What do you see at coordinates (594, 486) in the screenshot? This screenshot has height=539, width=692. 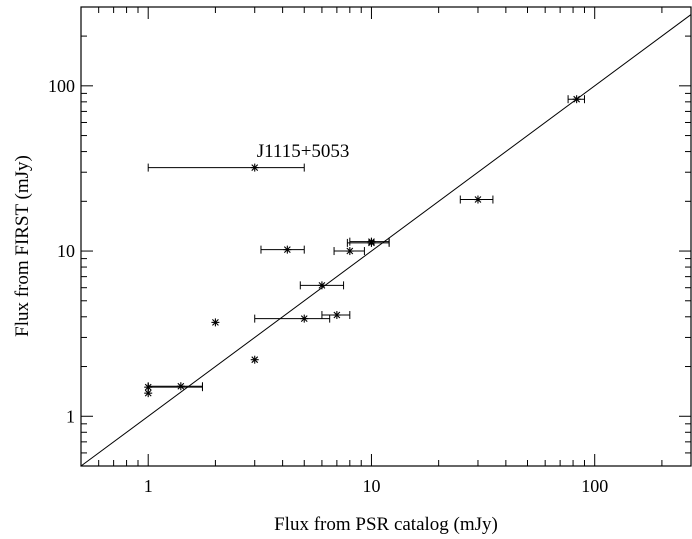 I see `x-tick-label: 100` at bounding box center [594, 486].